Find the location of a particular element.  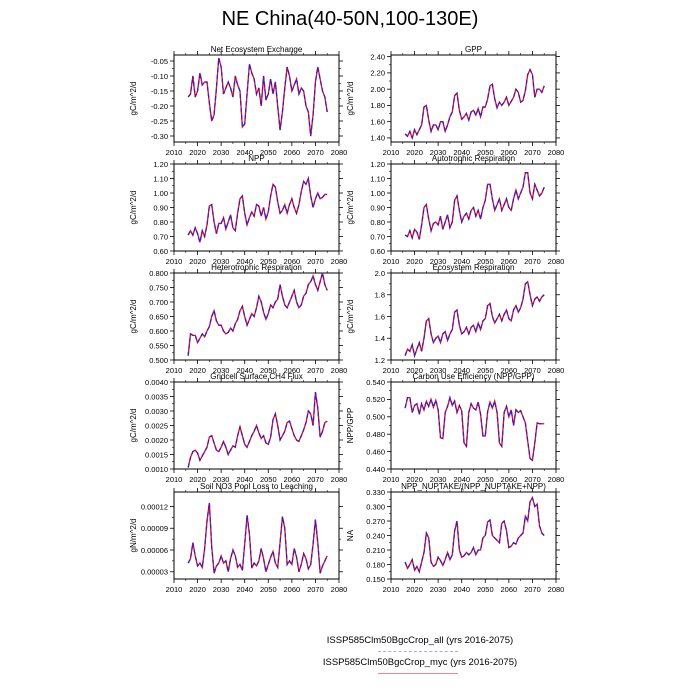

legend-swatch-myc is located at coordinates (418, 673).